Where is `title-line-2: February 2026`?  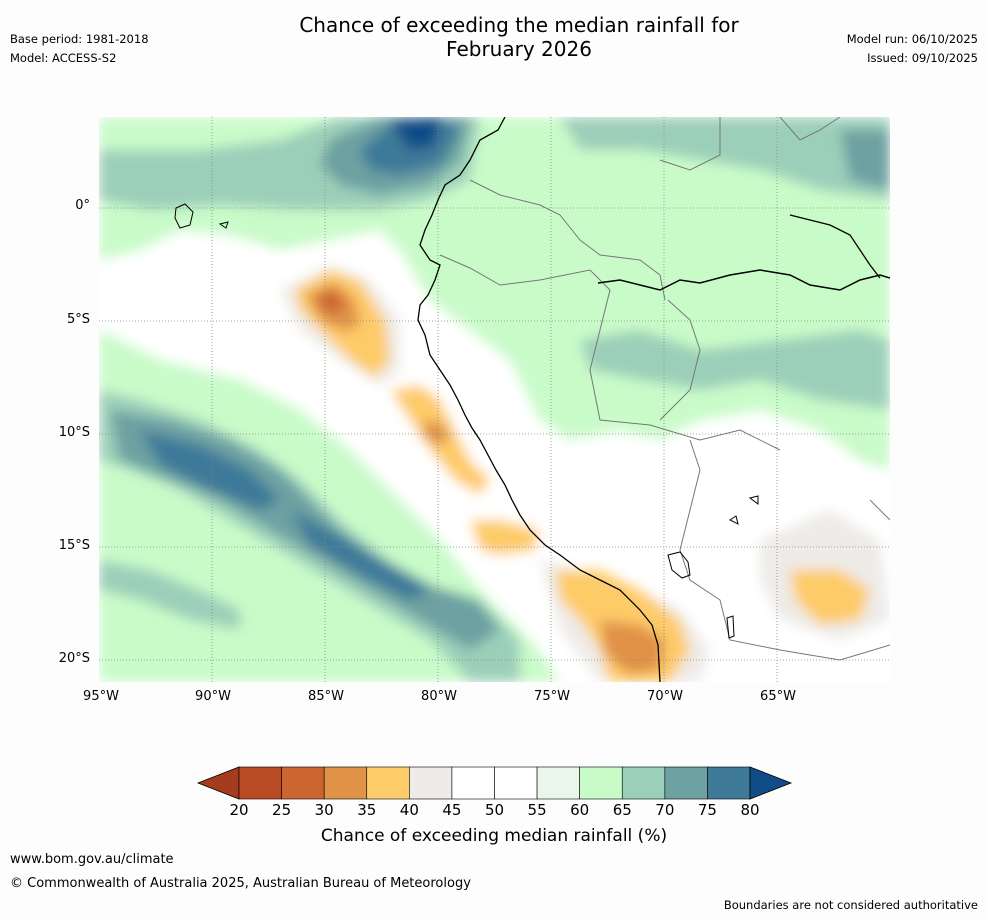
title-line-2: February 2026 is located at coordinates (519, 49).